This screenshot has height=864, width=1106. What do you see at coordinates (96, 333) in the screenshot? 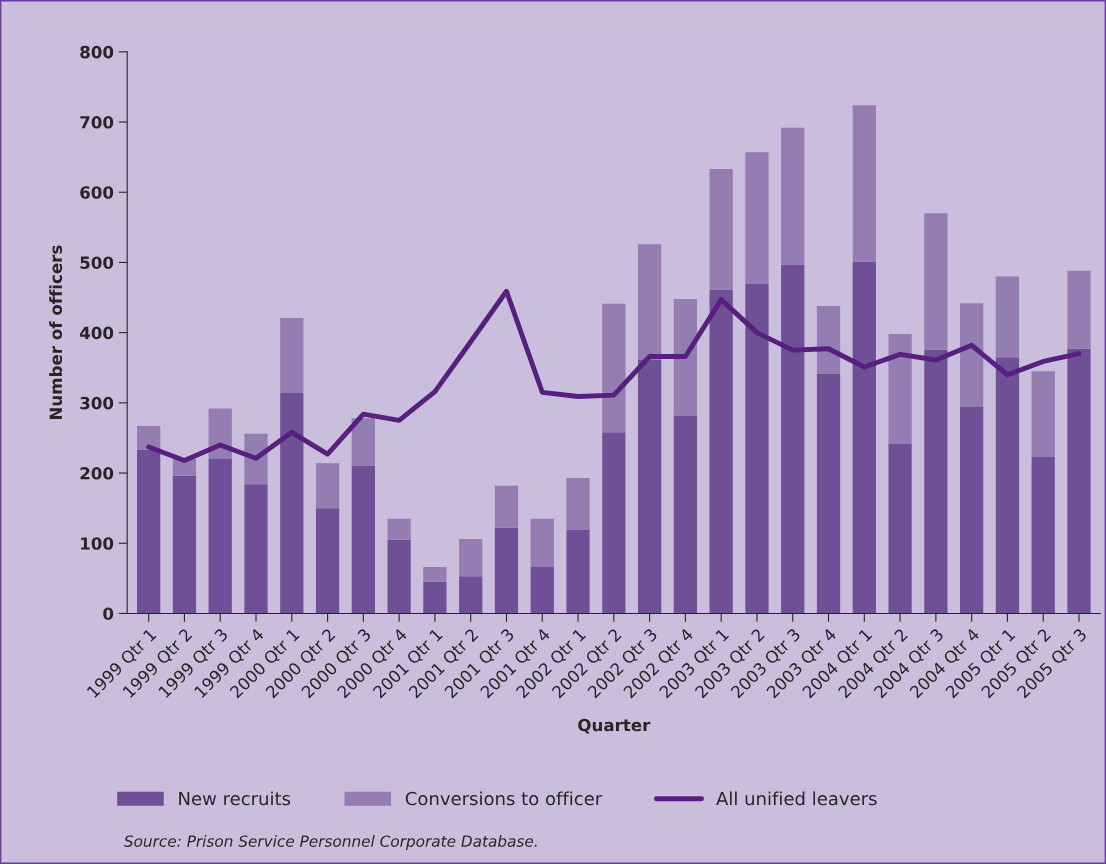
I see `y-tick-label: 400` at bounding box center [96, 333].